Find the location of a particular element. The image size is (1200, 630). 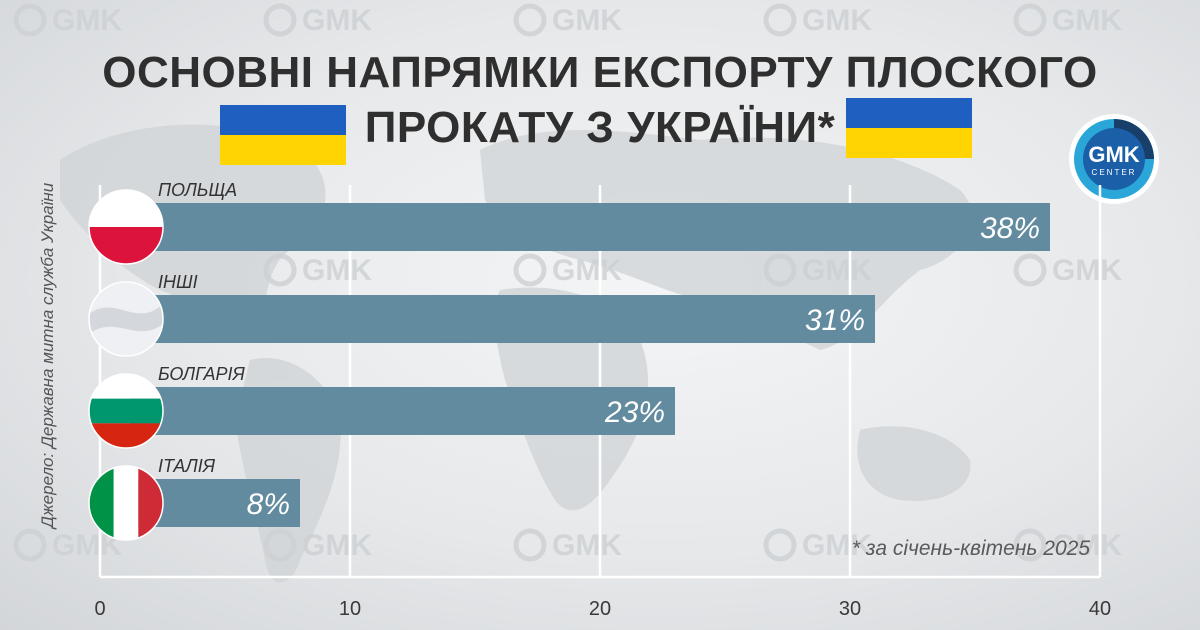

category-label: БОЛГАРІЯ is located at coordinates (201, 374).